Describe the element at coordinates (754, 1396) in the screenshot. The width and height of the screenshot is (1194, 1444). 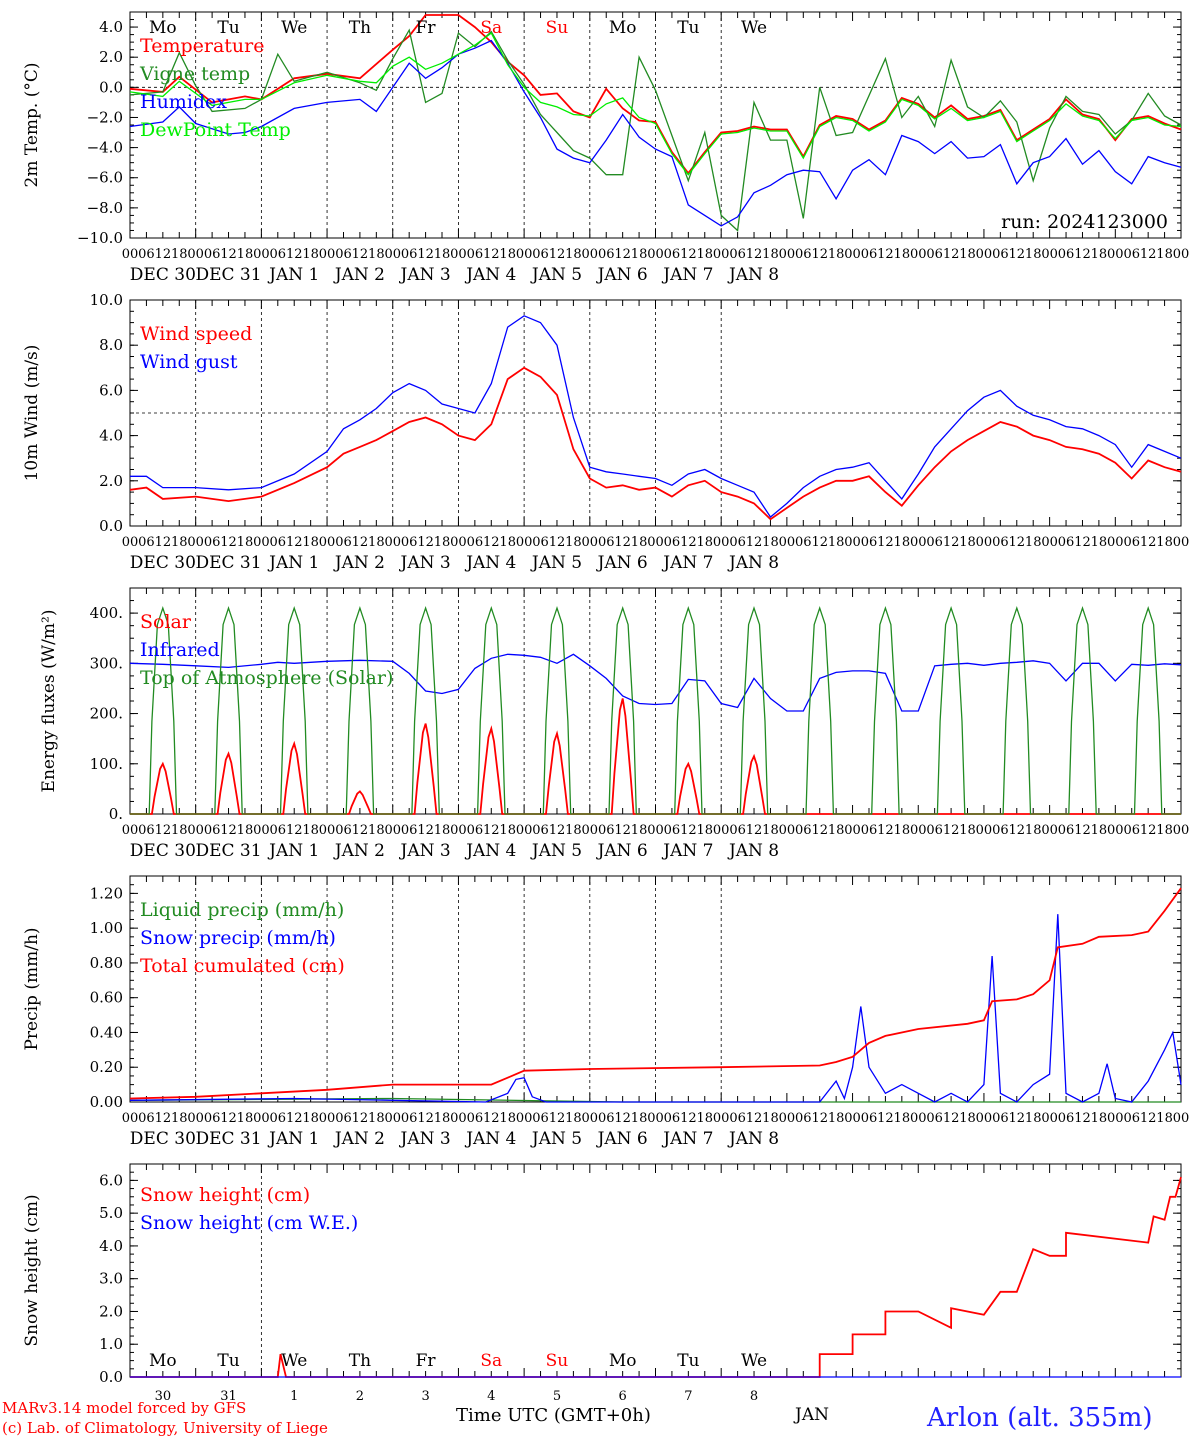
I see `day-number-label: 8` at that location.